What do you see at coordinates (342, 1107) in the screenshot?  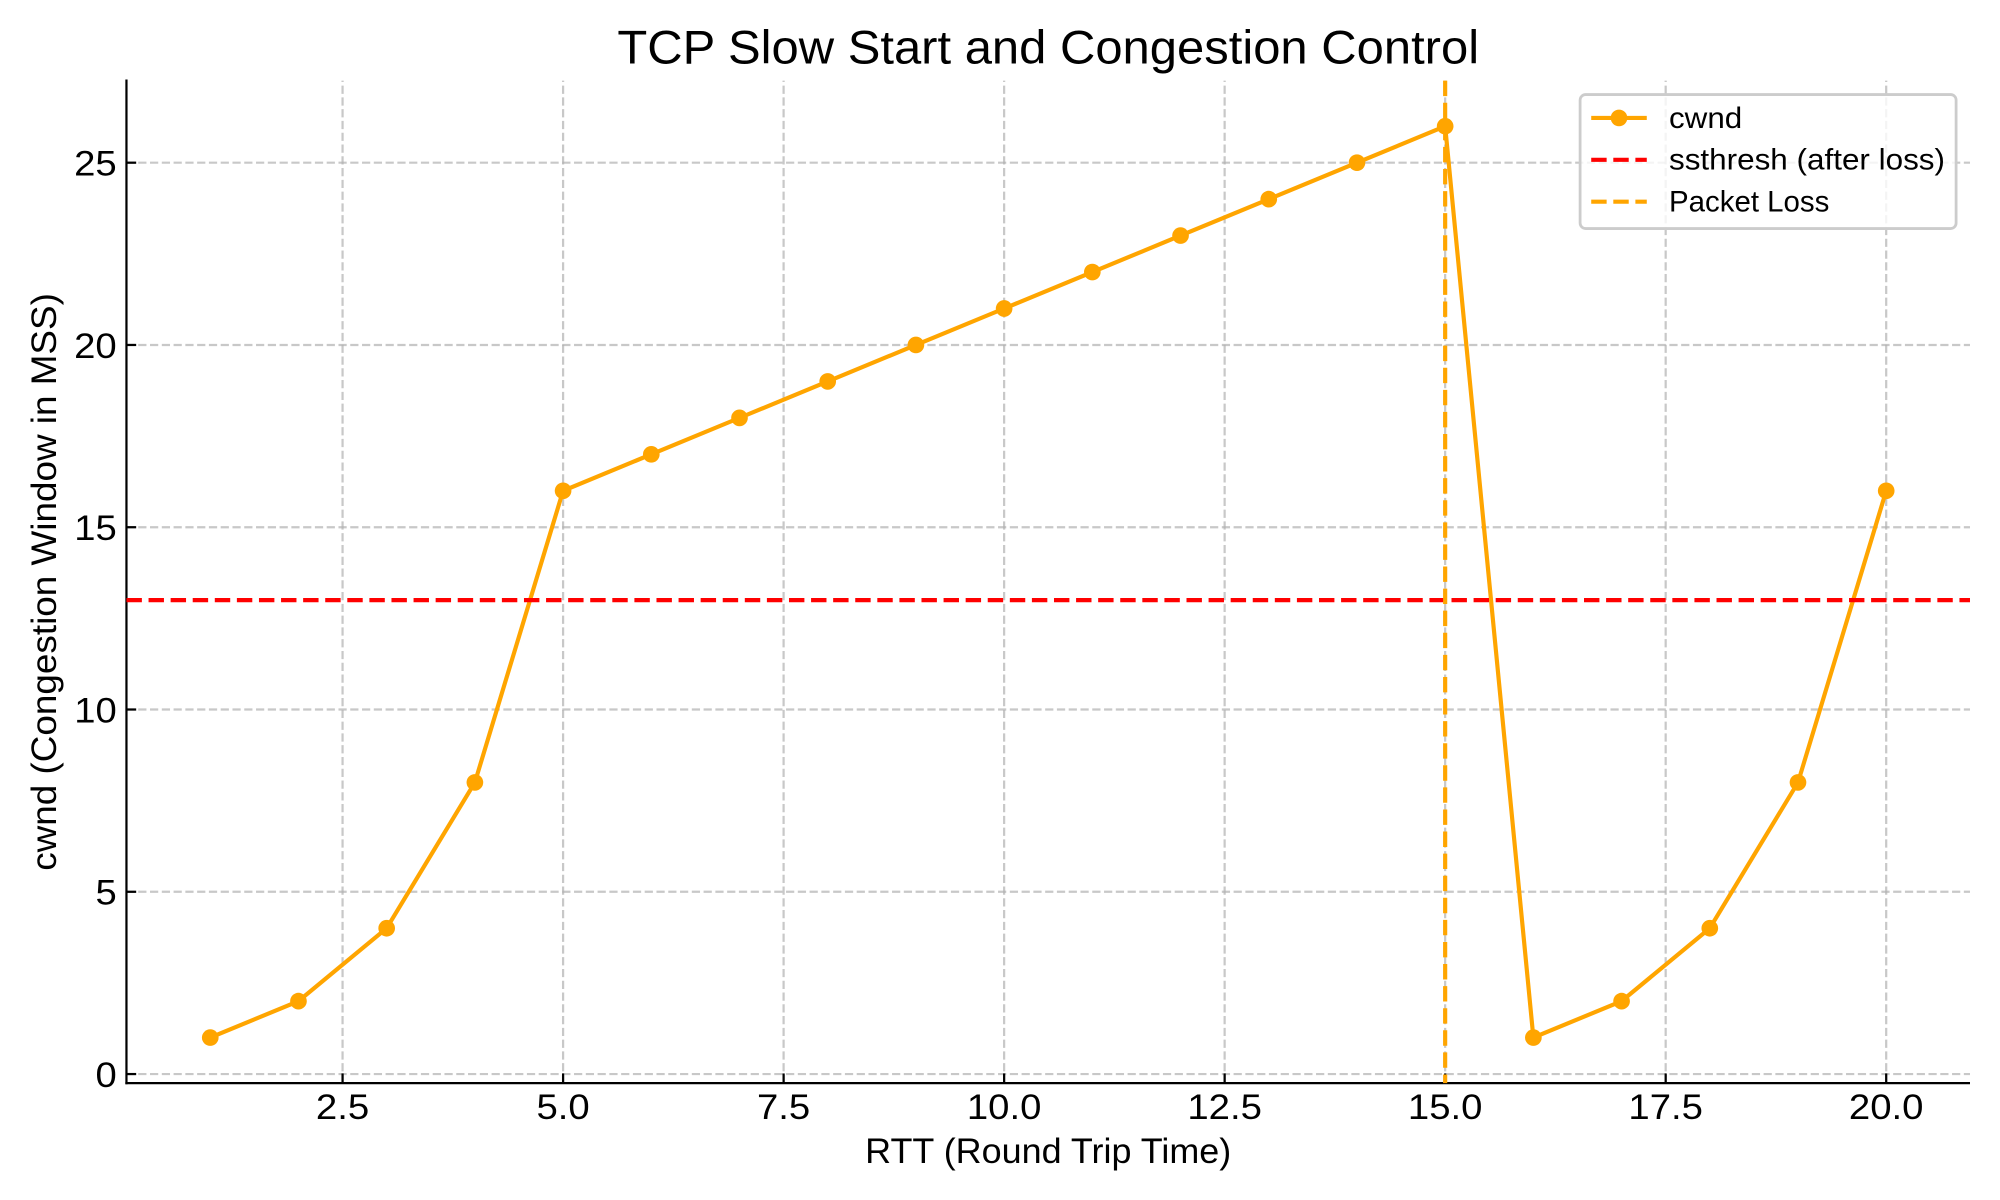 I see `svg-text: 2.5` at bounding box center [342, 1107].